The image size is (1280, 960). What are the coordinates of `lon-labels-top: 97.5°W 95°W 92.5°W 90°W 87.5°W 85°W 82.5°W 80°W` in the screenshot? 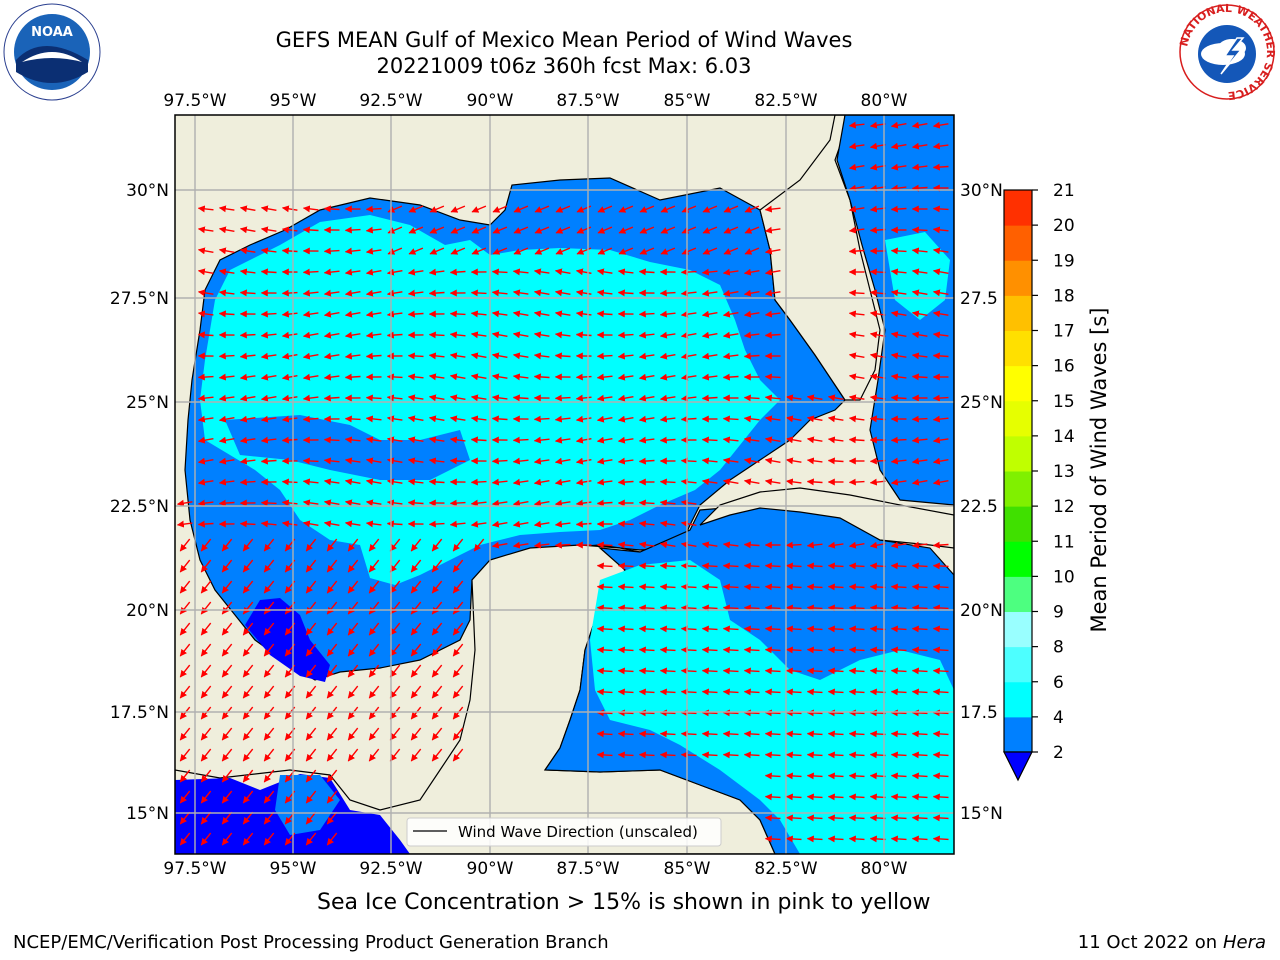 It's located at (535, 101).